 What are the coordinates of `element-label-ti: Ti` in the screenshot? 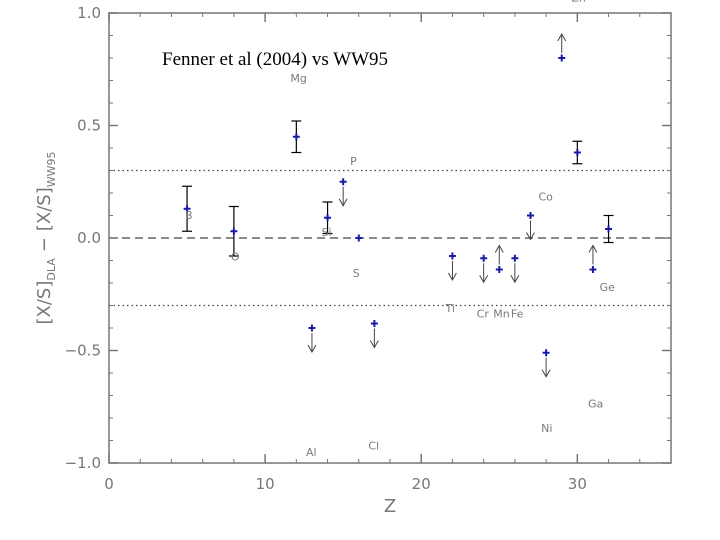 It's located at (449, 308).